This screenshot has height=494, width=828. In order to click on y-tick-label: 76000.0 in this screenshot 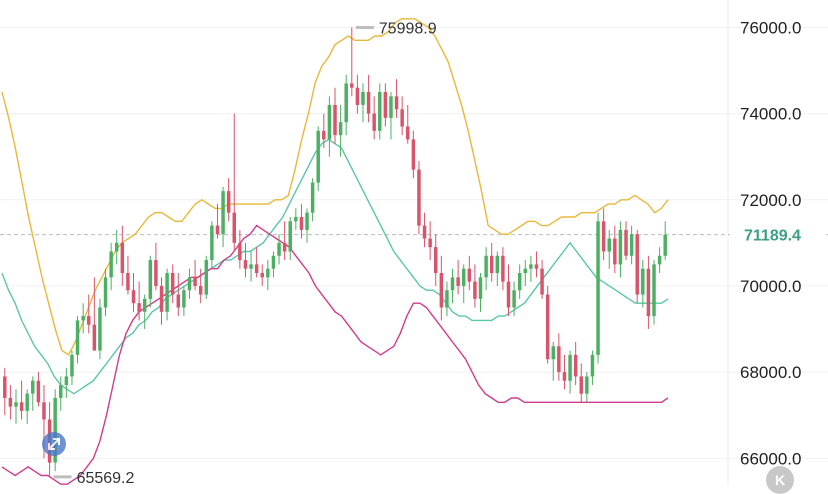, I will do `click(770, 27)`.